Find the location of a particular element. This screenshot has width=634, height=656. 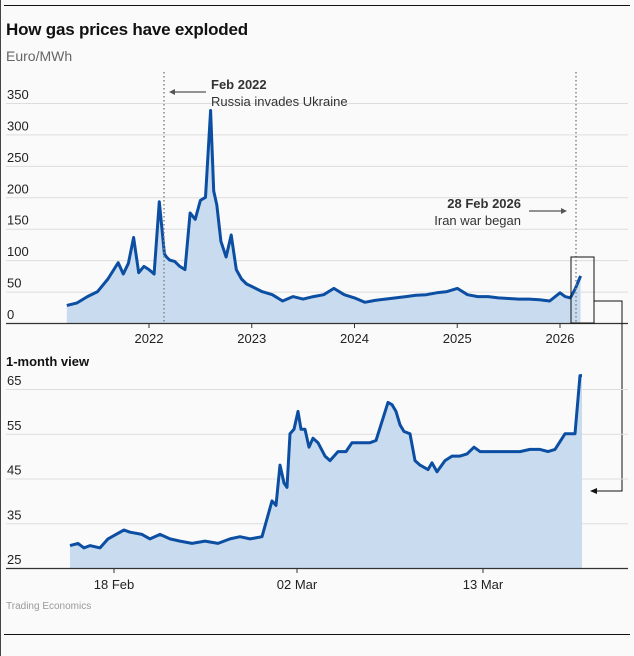

iran-date: 28 Feb 2026 is located at coordinates (484, 203).